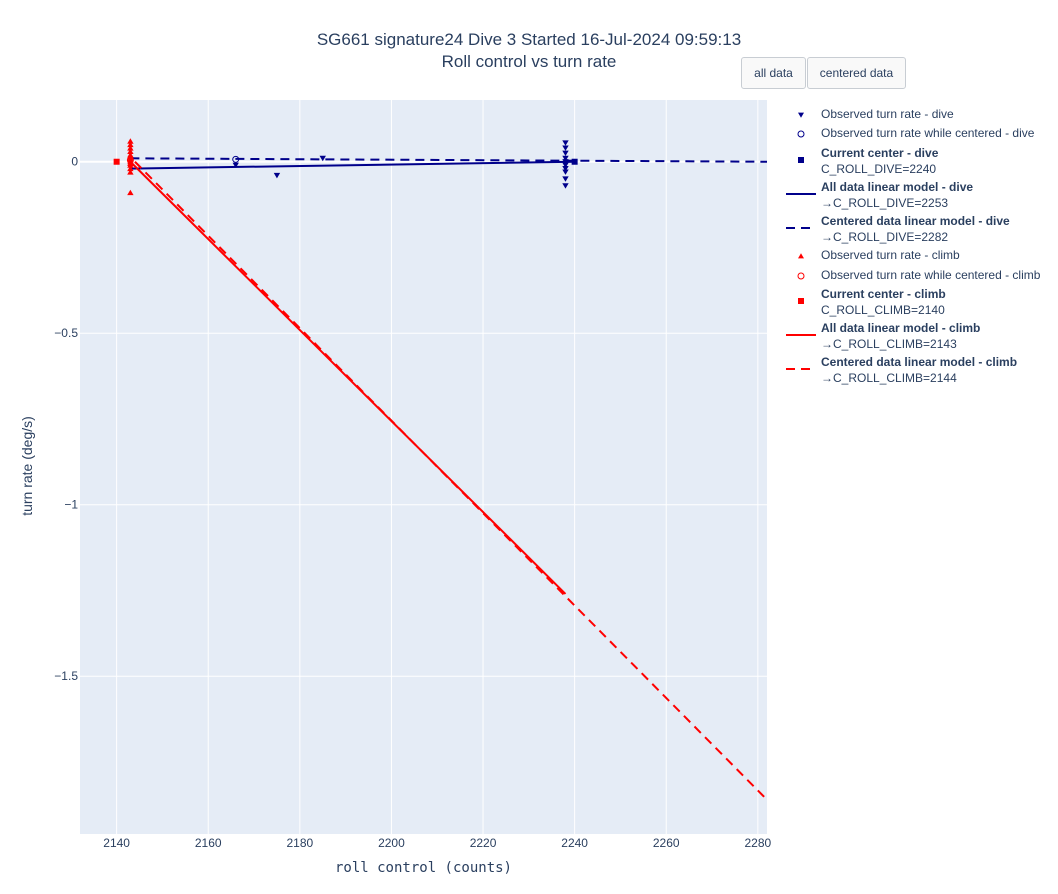  What do you see at coordinates (74, 162) in the screenshot?
I see `y-tick-label: 0` at bounding box center [74, 162].